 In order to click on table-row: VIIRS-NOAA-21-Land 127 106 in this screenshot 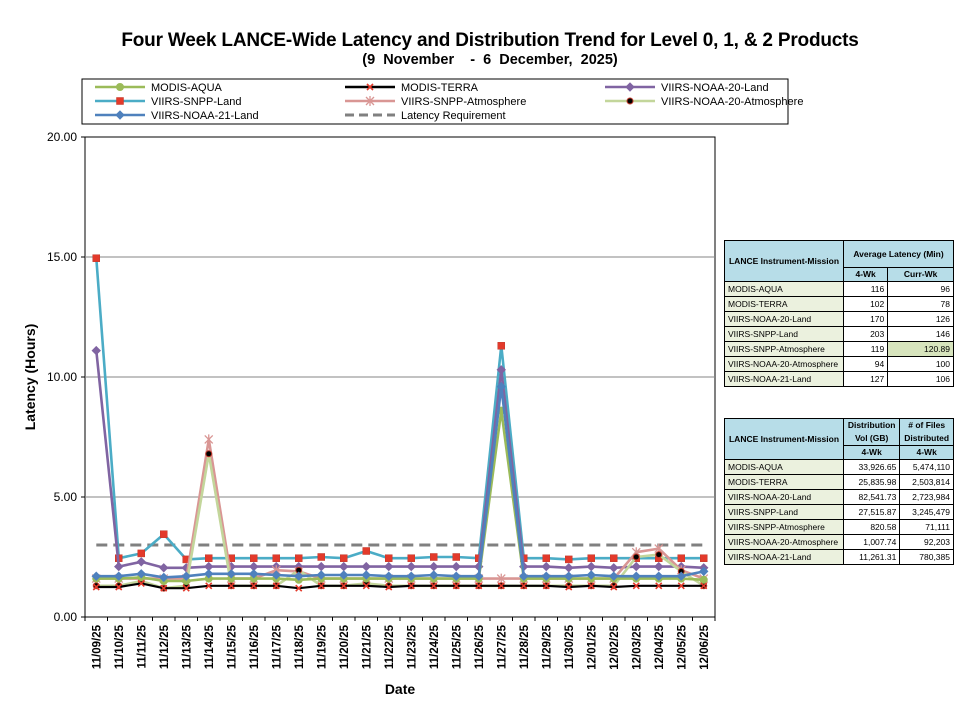, I will do `click(839, 379)`.